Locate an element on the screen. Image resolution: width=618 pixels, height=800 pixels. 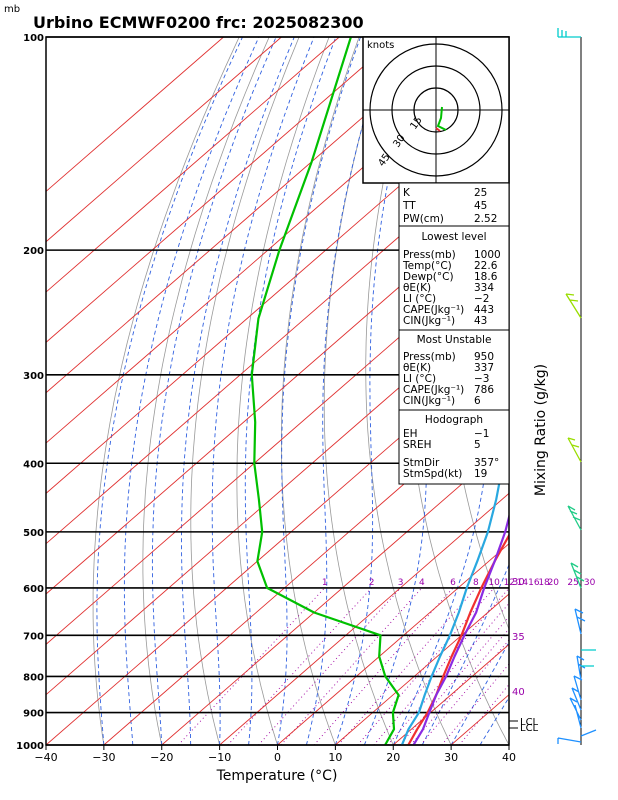
wind-barbs-column is located at coordinates (577, 386).